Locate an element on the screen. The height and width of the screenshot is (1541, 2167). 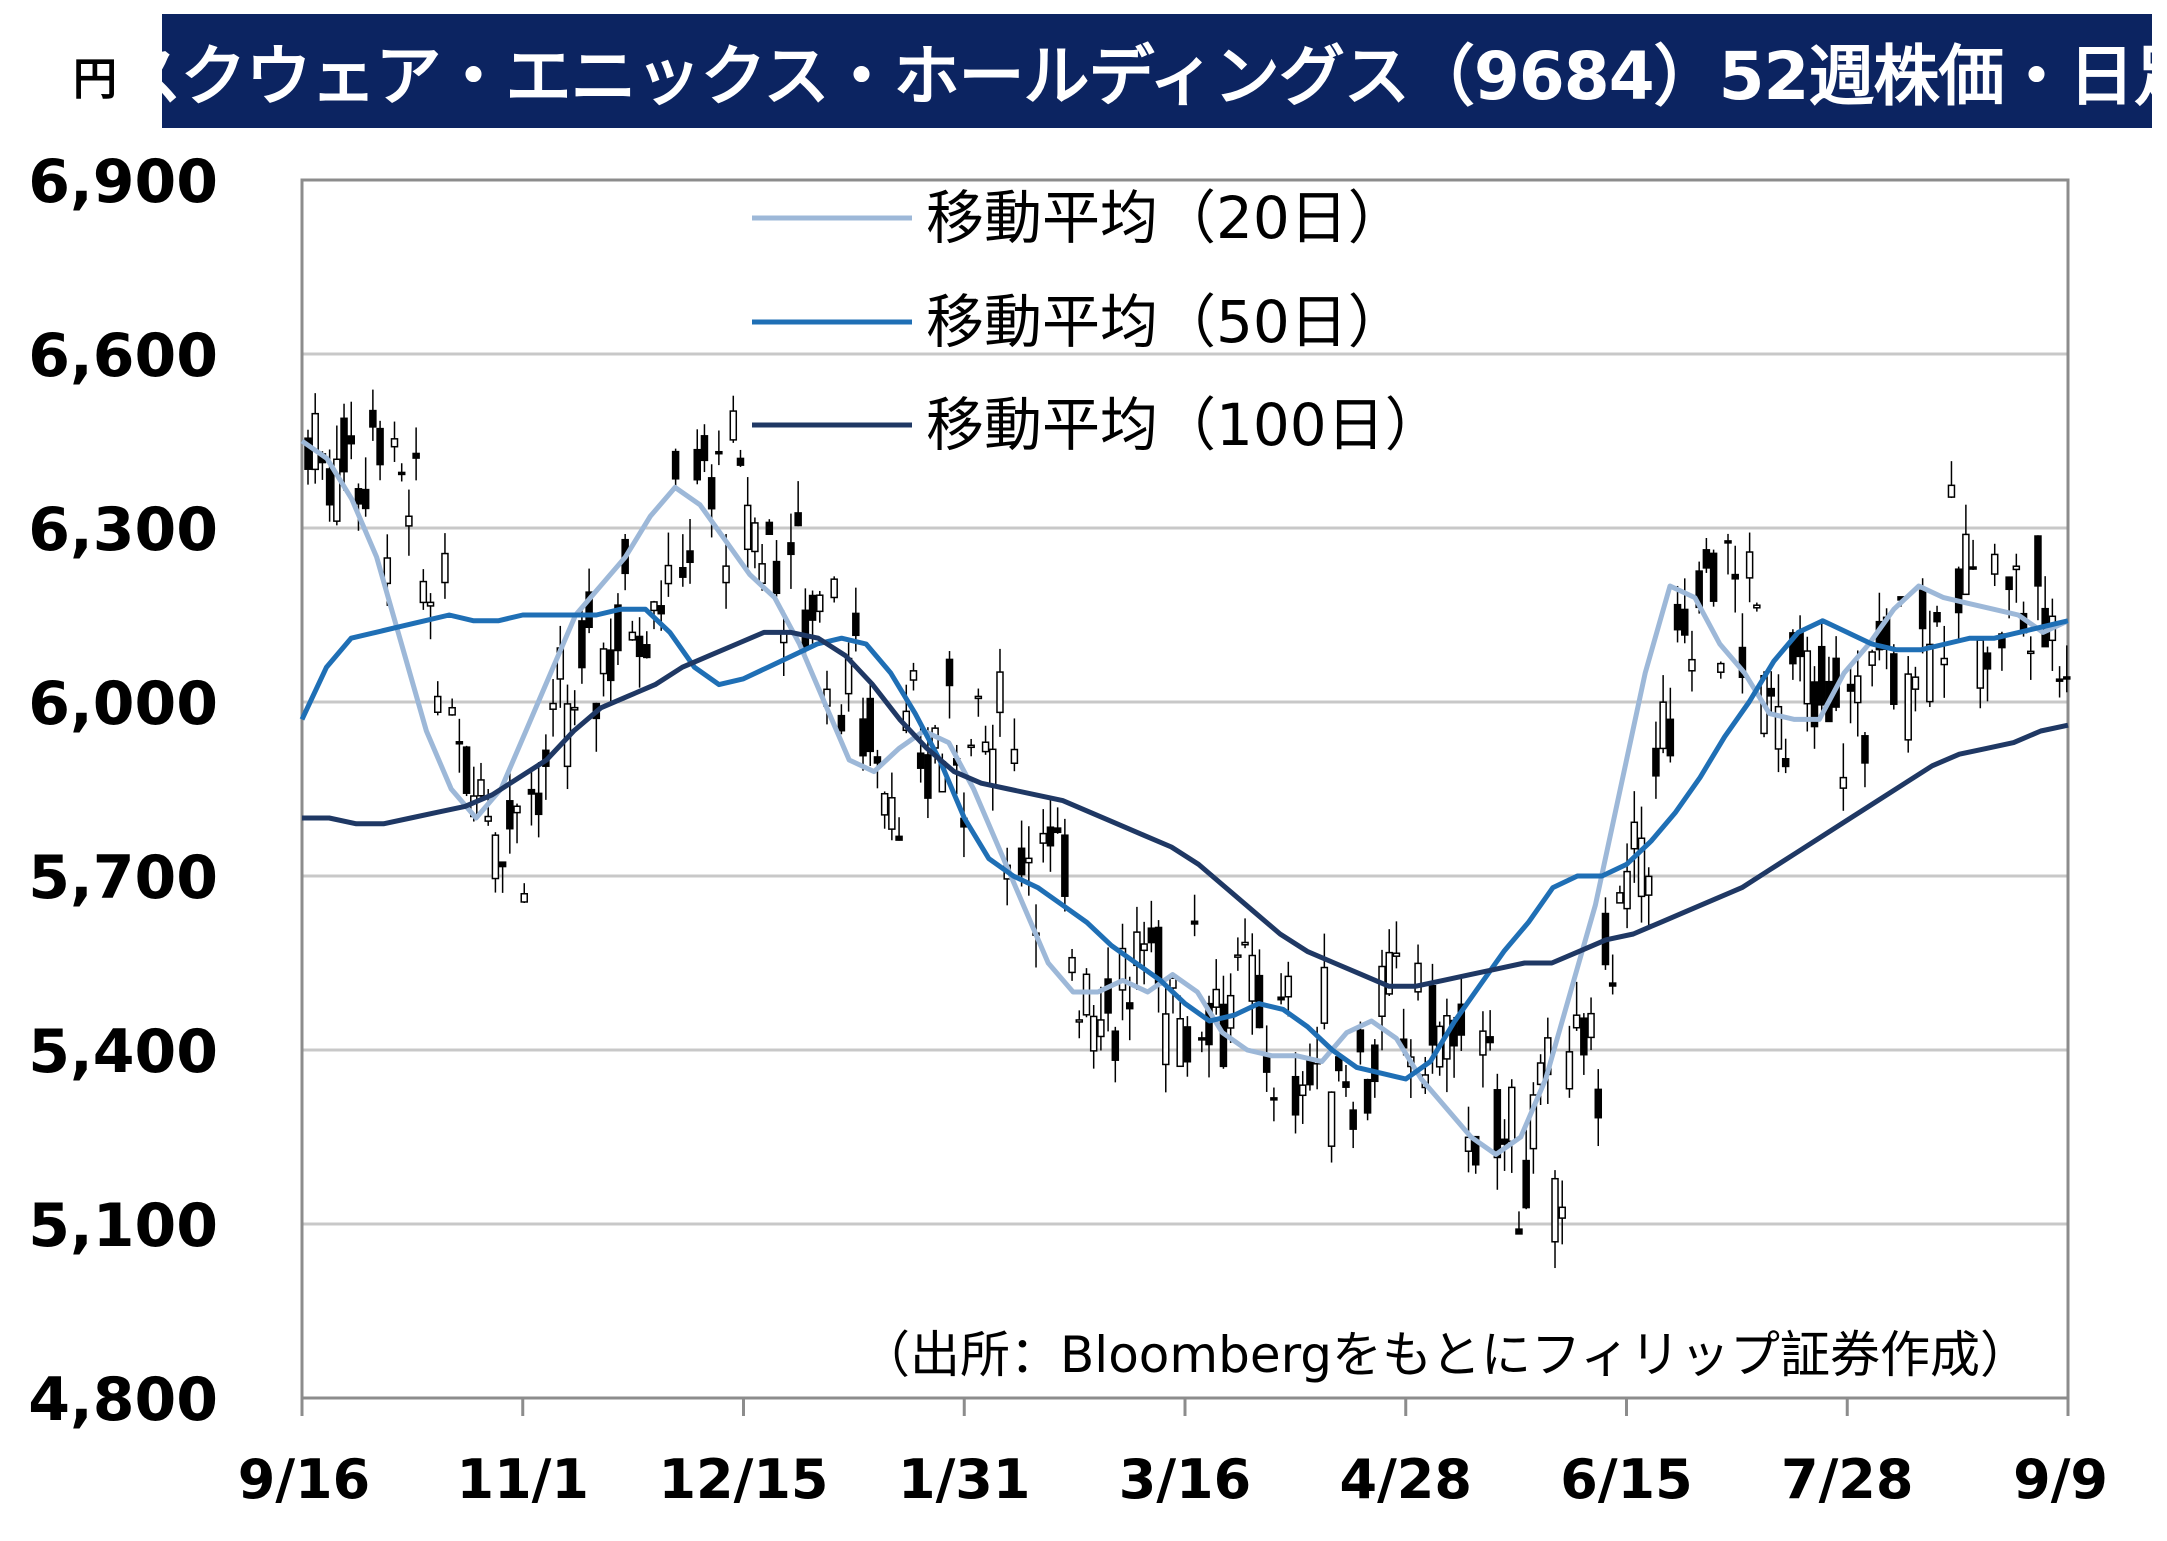
y-tick-label: 5,100 is located at coordinates (123, 1226).